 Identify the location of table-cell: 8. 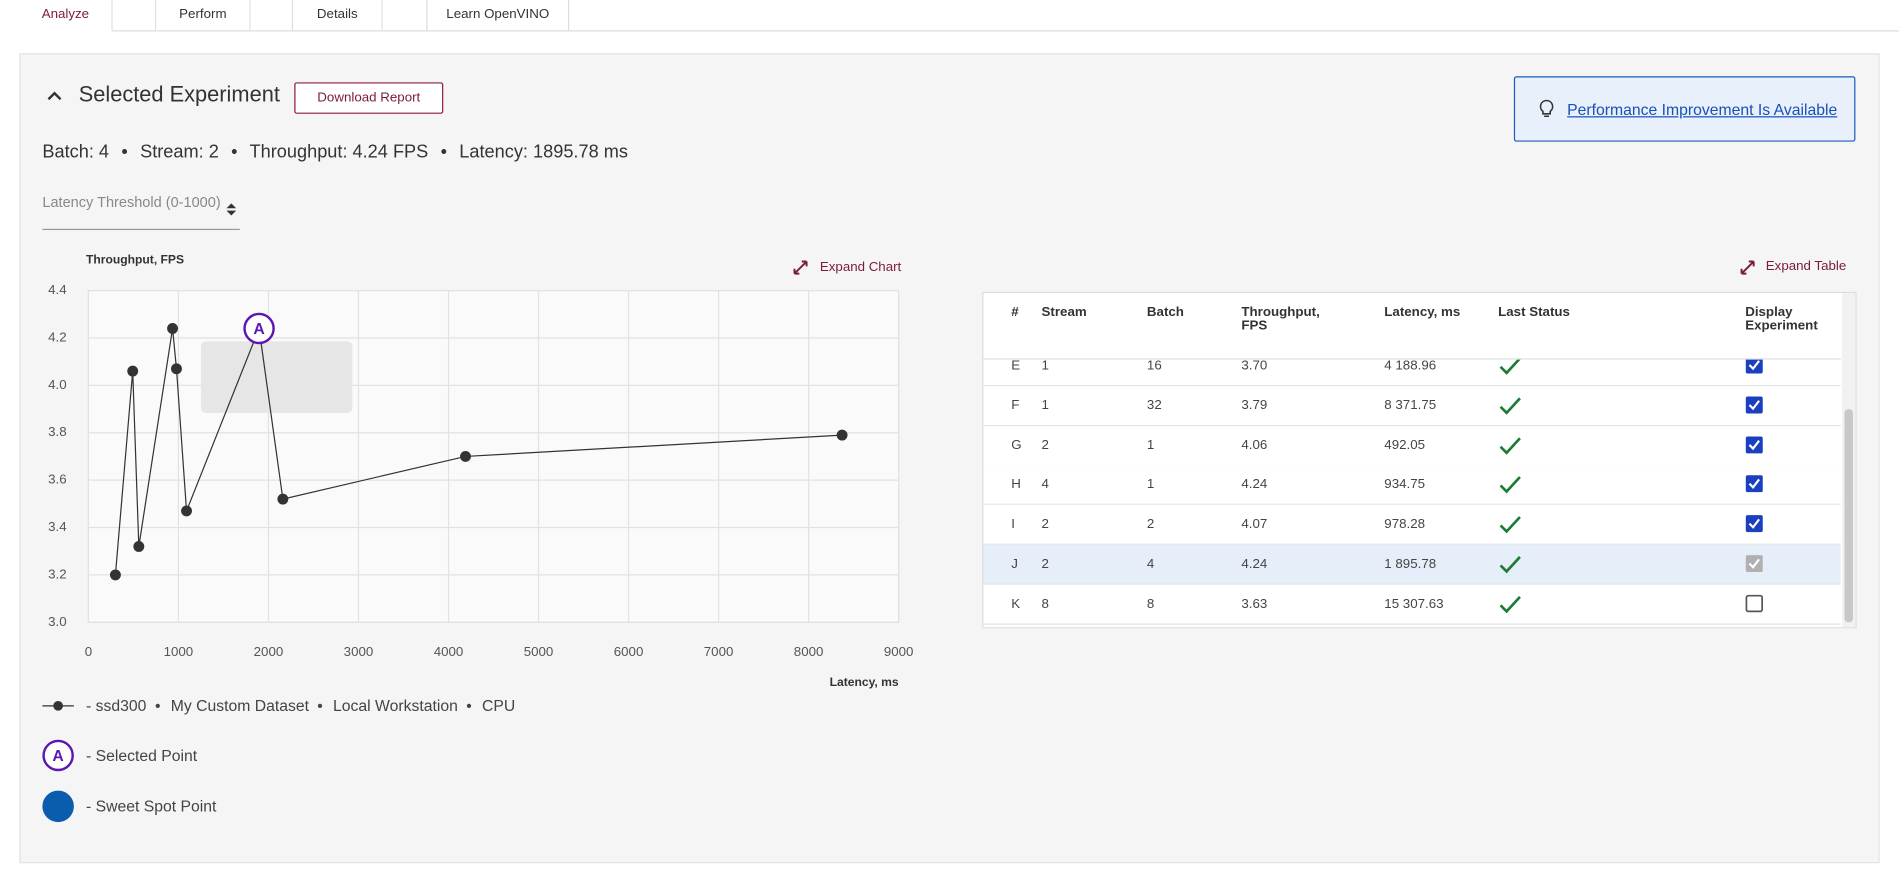
(1045, 604).